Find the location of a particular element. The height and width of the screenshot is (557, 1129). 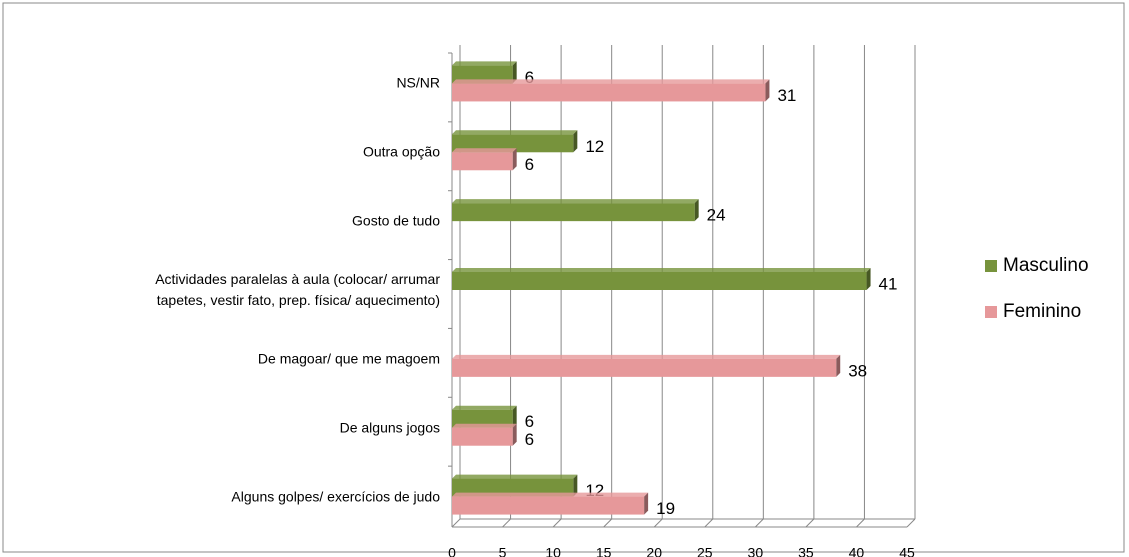

legend-label: Masculino is located at coordinates (1046, 265).